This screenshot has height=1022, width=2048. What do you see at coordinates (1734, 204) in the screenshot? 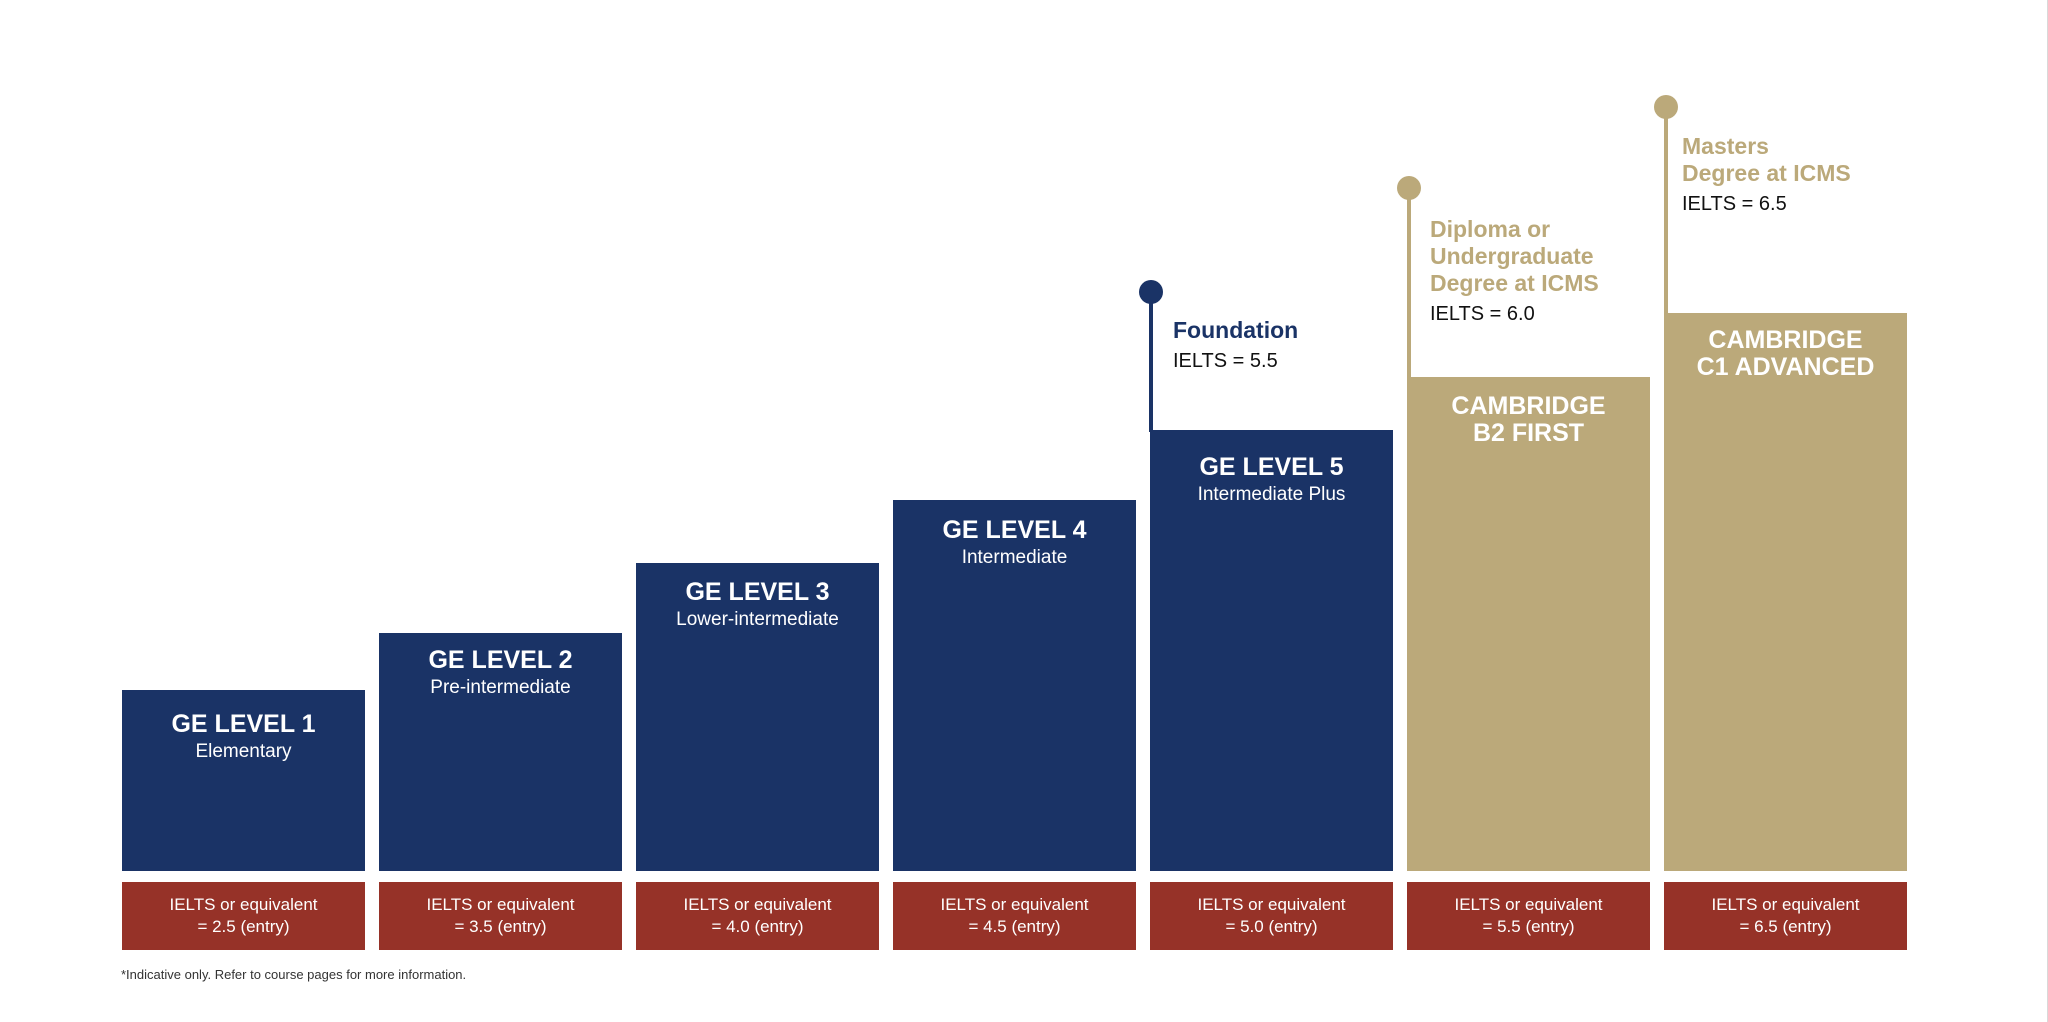
I see `outcome-ielts: IELTS = 6.5` at bounding box center [1734, 204].